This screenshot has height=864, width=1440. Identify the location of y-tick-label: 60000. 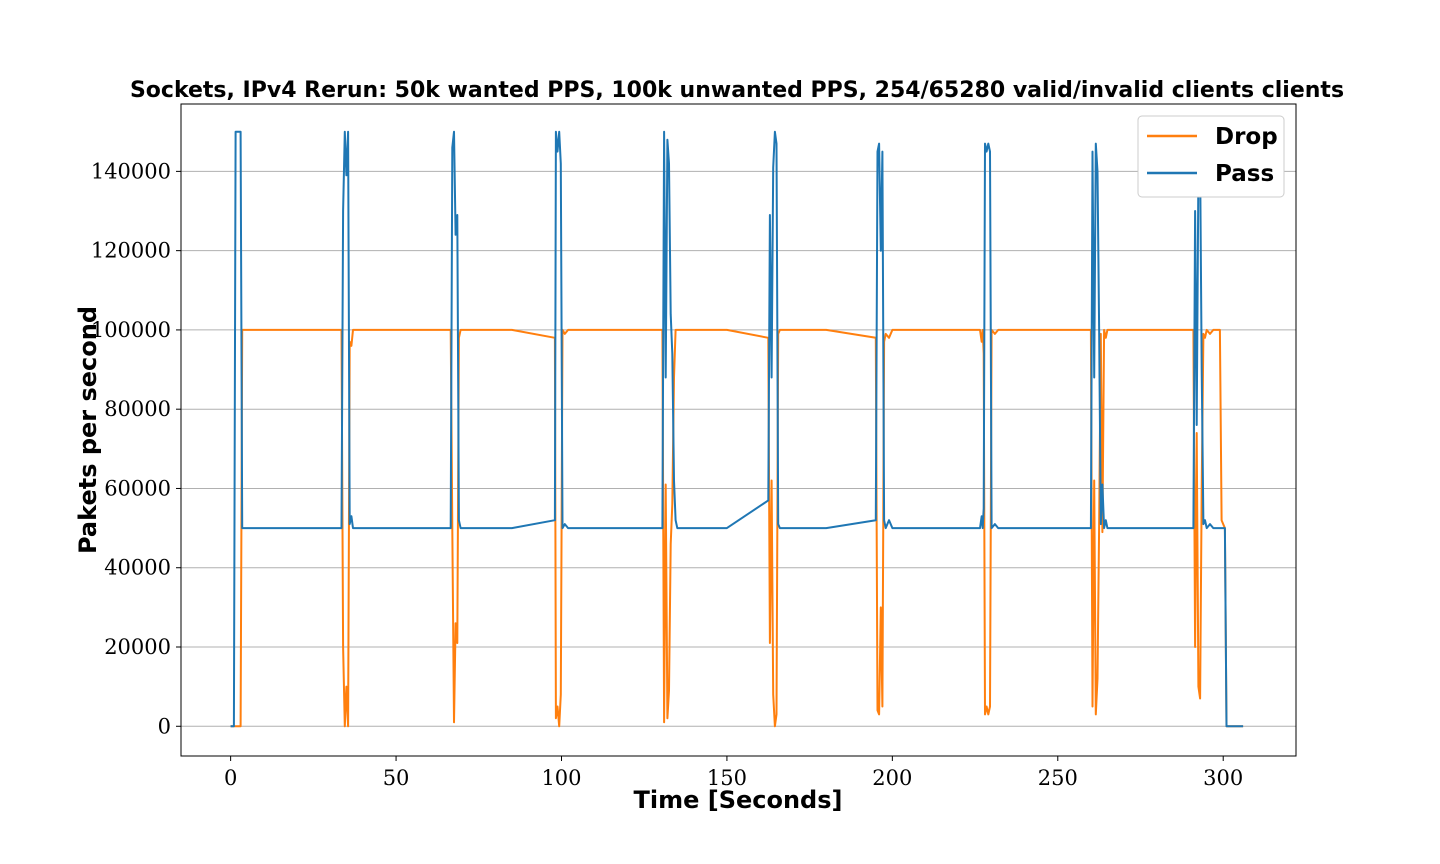
(137, 488).